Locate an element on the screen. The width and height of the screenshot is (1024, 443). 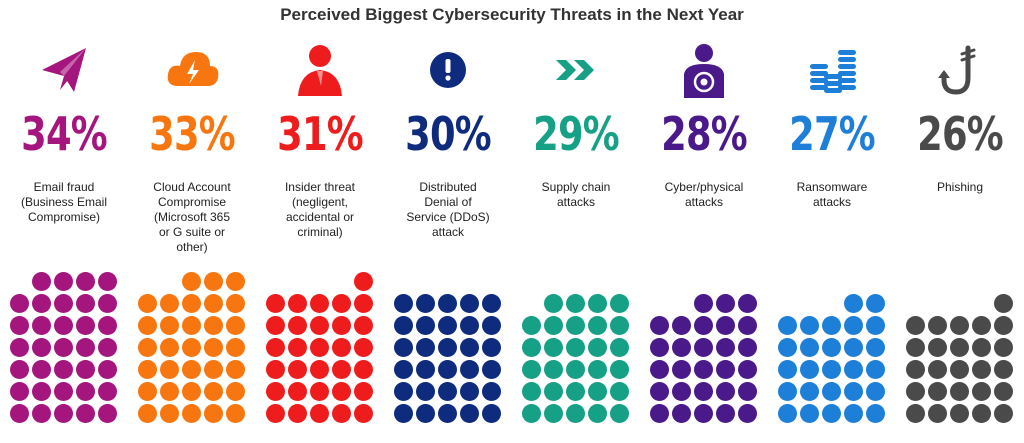
threat-label: Distributed Denial of Service (DDoS) attack is located at coordinates (448, 209).